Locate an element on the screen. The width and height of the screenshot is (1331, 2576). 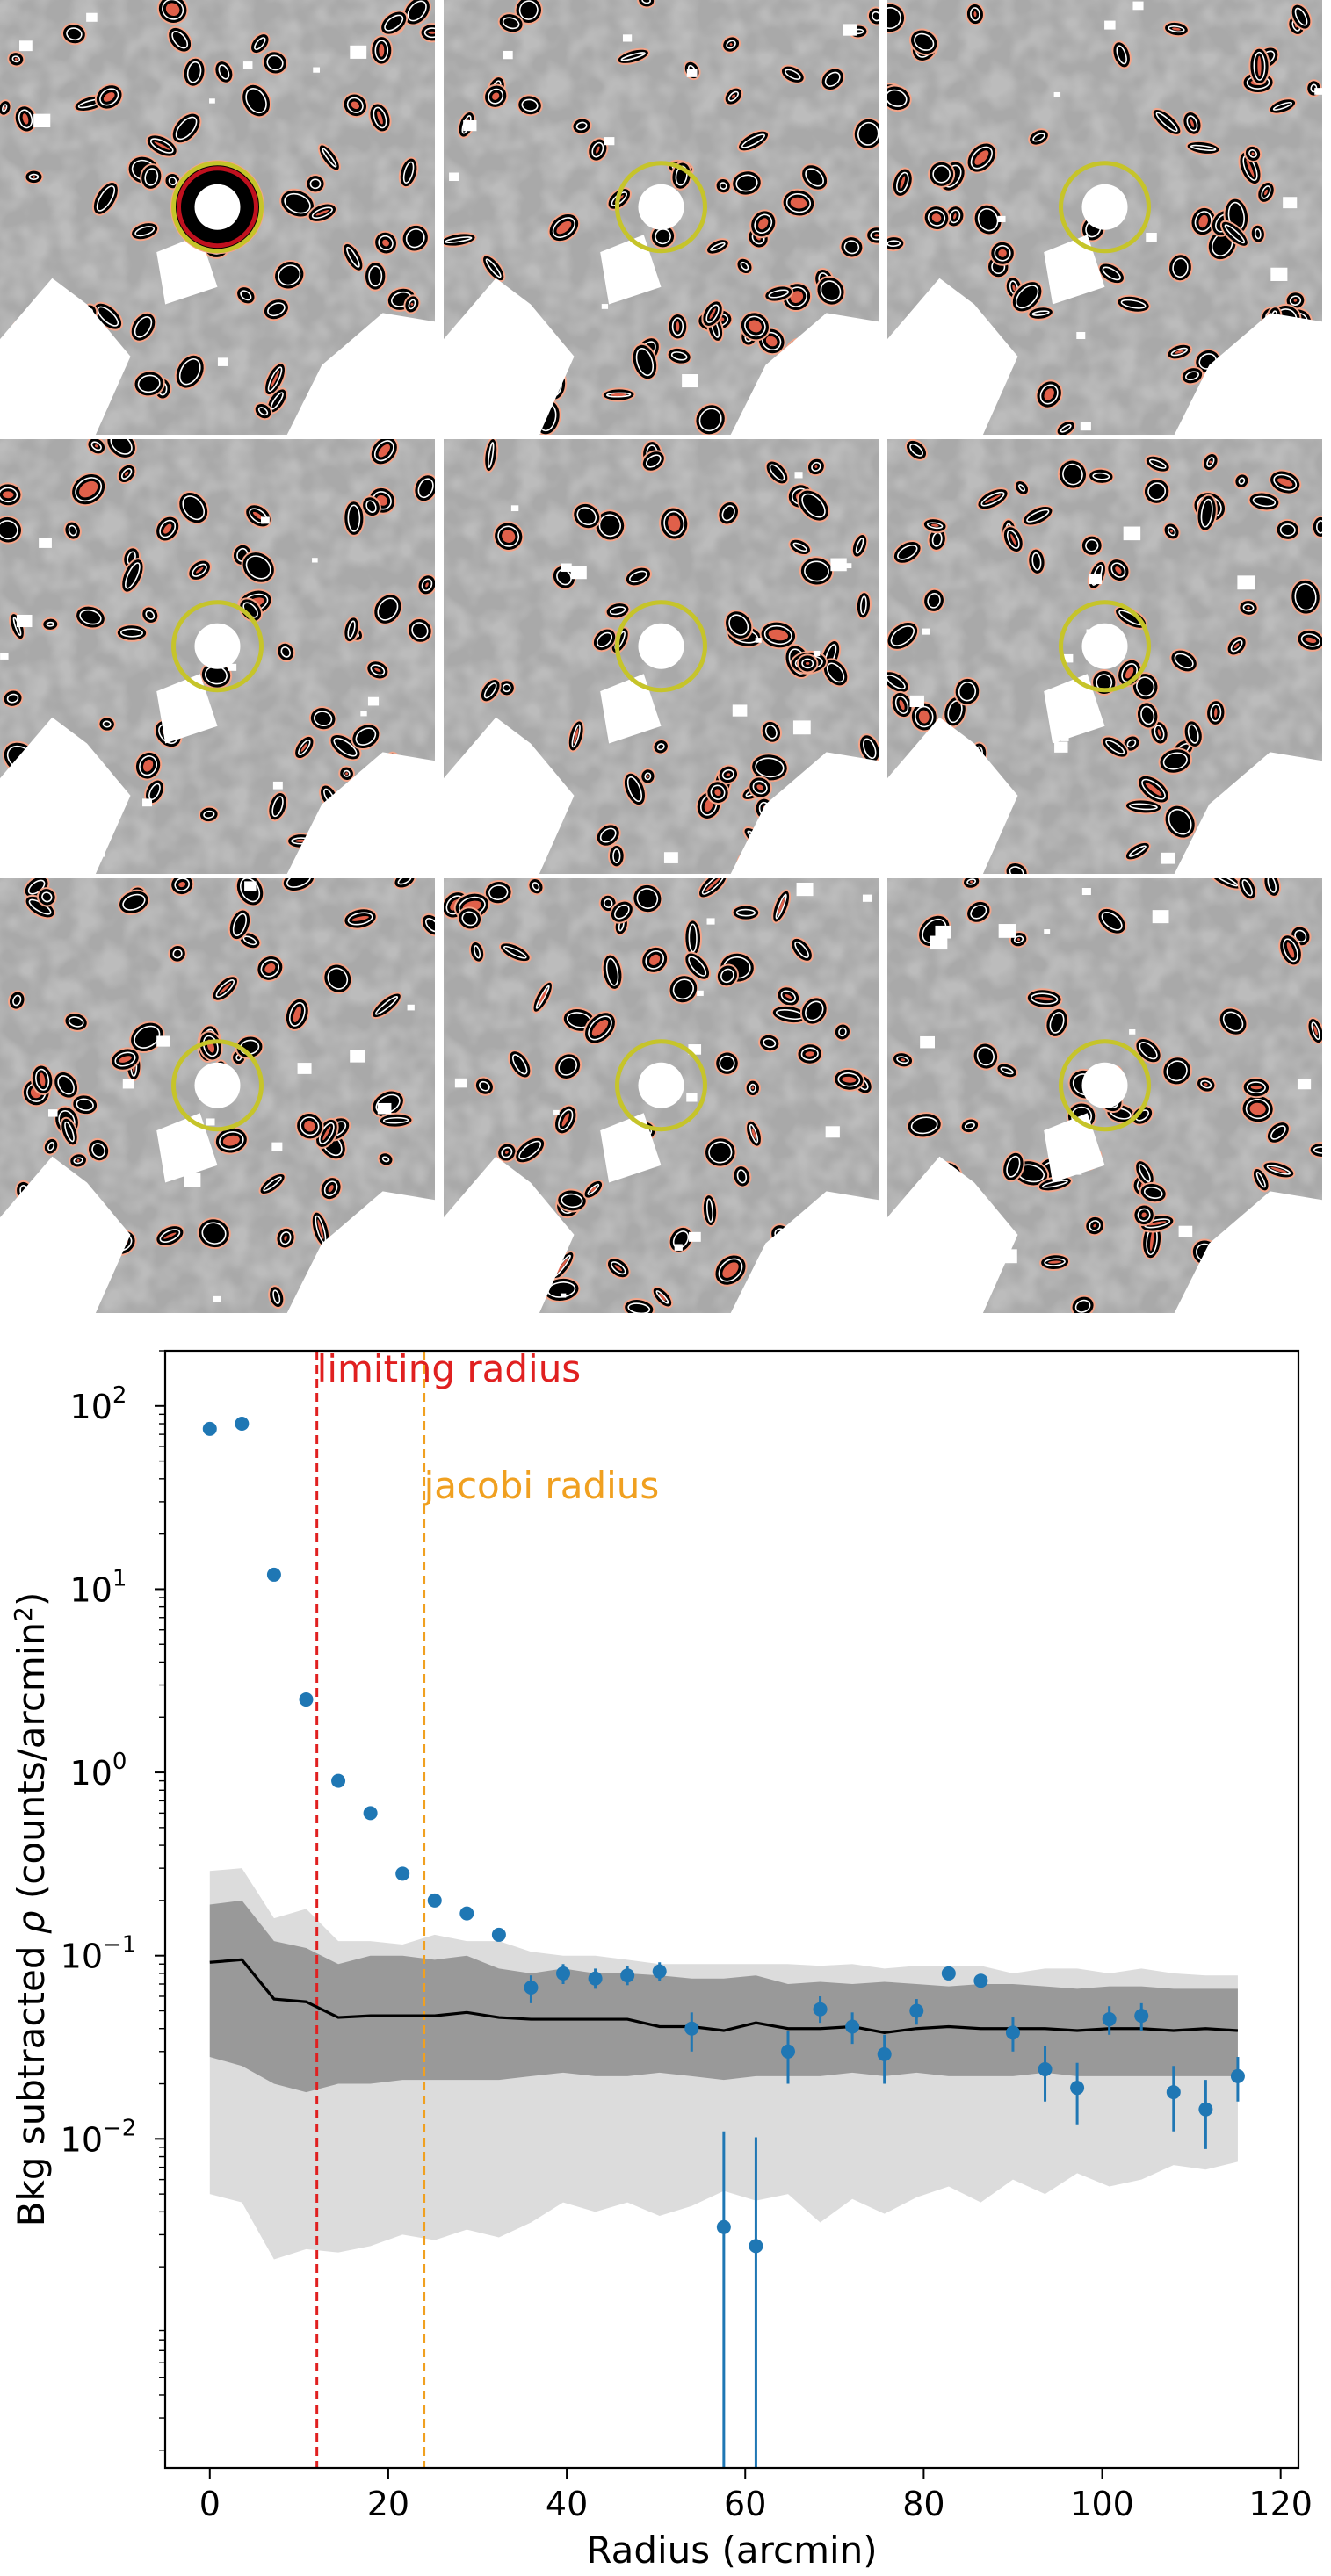
median-line is located at coordinates (724, 1996).